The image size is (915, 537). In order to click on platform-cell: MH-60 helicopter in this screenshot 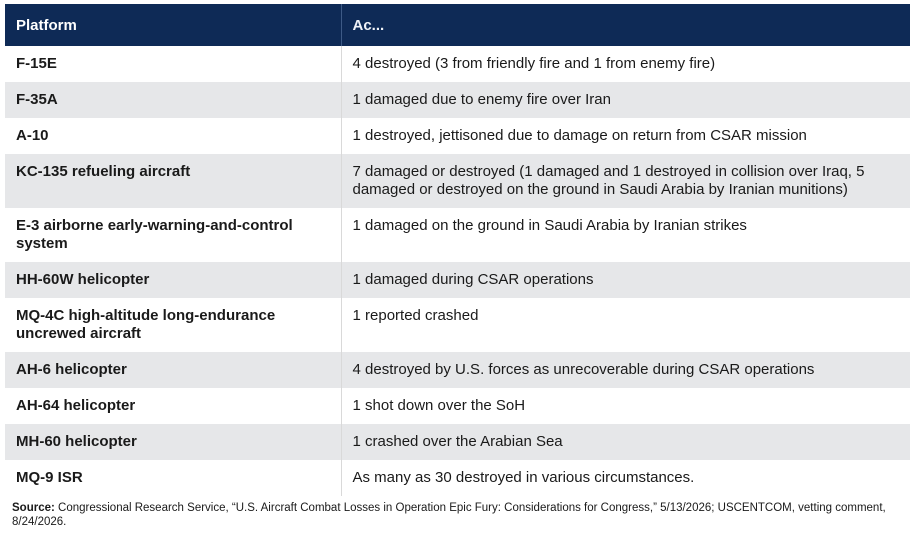, I will do `click(173, 442)`.